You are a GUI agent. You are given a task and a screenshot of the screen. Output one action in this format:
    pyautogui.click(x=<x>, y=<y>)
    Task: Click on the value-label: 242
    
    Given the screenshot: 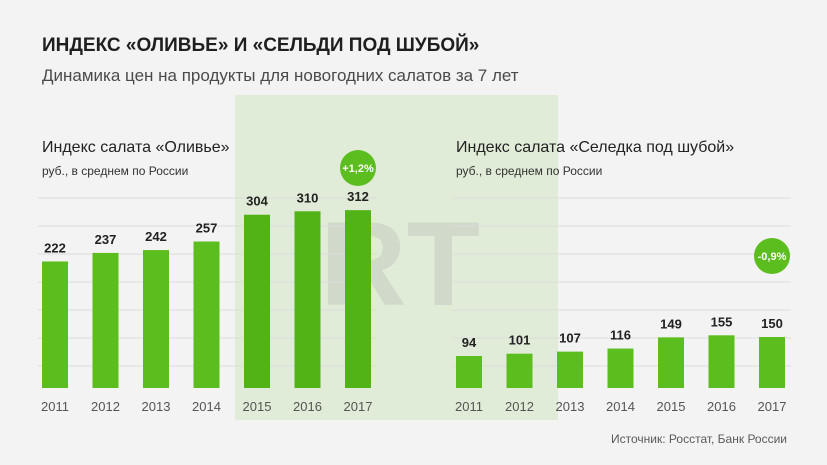 What is the action you would take?
    pyautogui.click(x=156, y=236)
    